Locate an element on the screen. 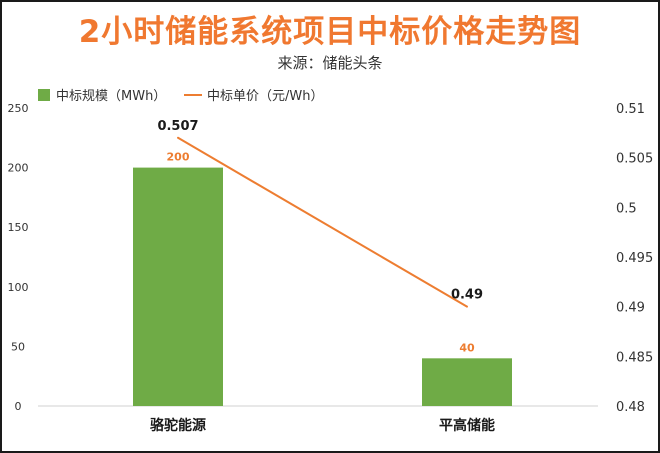 Image resolution: width=660 pixels, height=453 pixels. left-axis: 0 50 100 150 200 250 is located at coordinates (18, 257).